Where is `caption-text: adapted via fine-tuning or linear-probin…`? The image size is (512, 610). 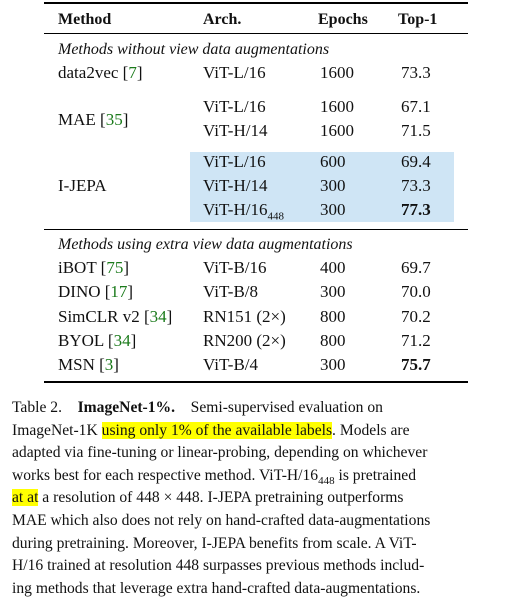
caption-text: adapted via fine-tuning or linear-probin… is located at coordinates (220, 453).